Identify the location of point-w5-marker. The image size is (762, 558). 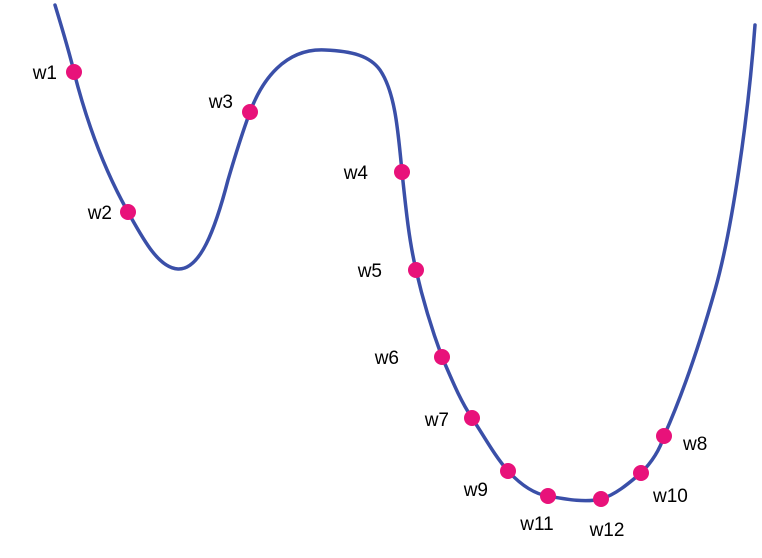
(416, 270).